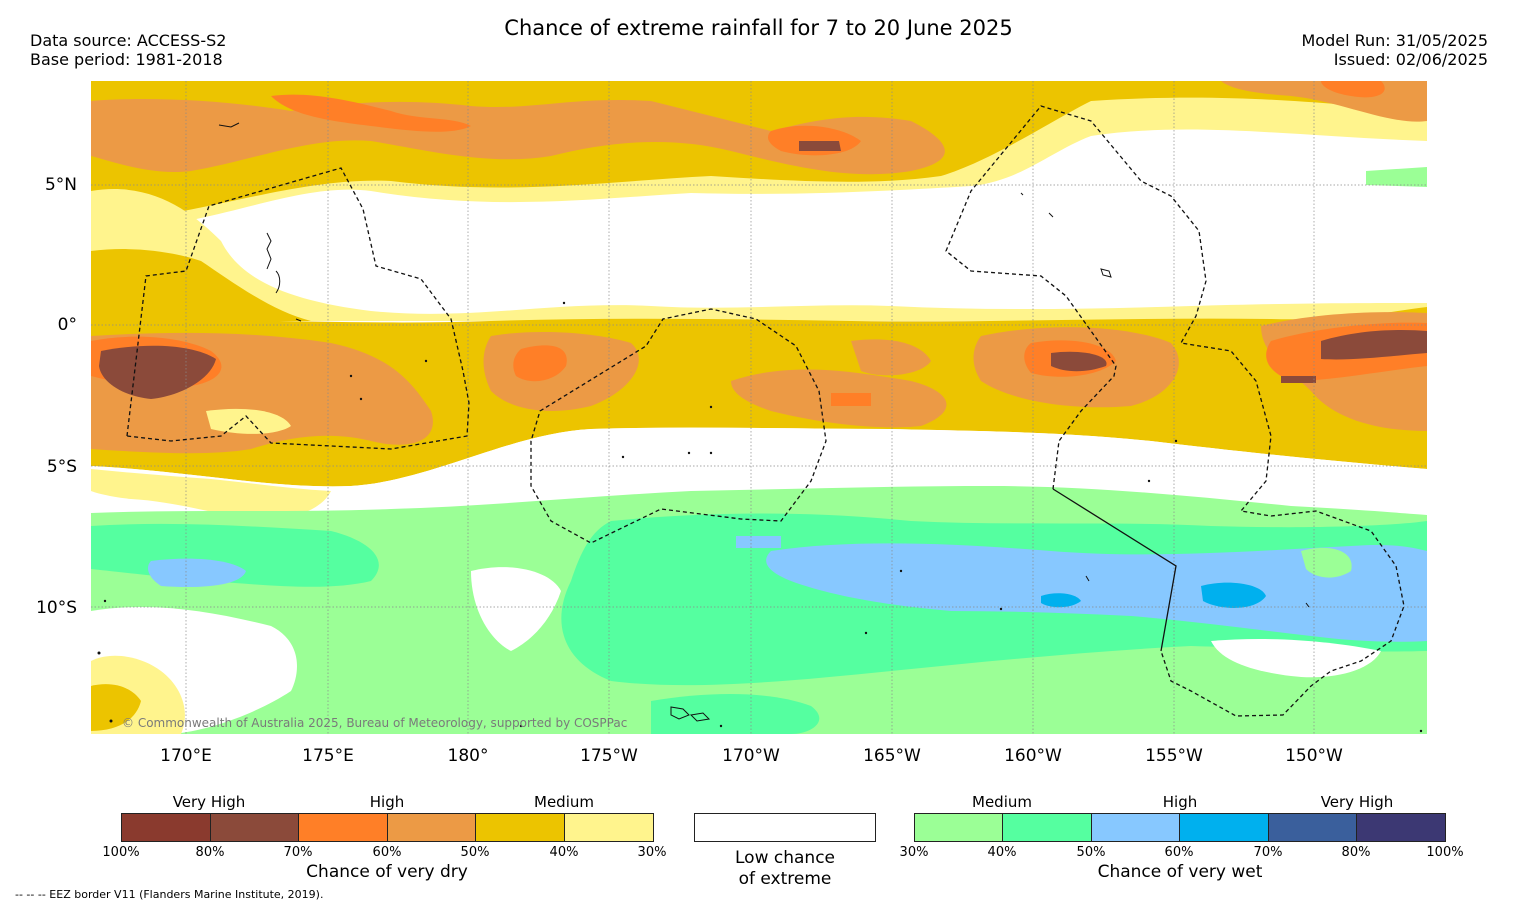 This screenshot has width=1517, height=908. I want to click on wet-tick-30: 30%, so click(914, 852).